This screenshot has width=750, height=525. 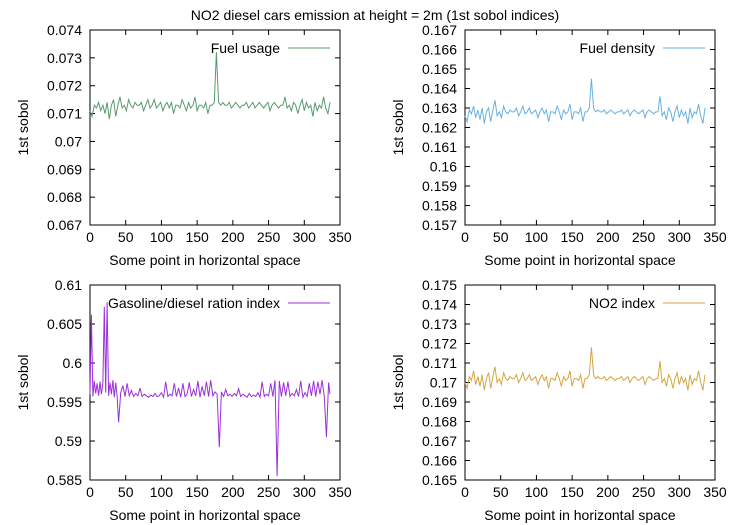 What do you see at coordinates (439, 147) in the screenshot?
I see `y-tick-label: 0.161` at bounding box center [439, 147].